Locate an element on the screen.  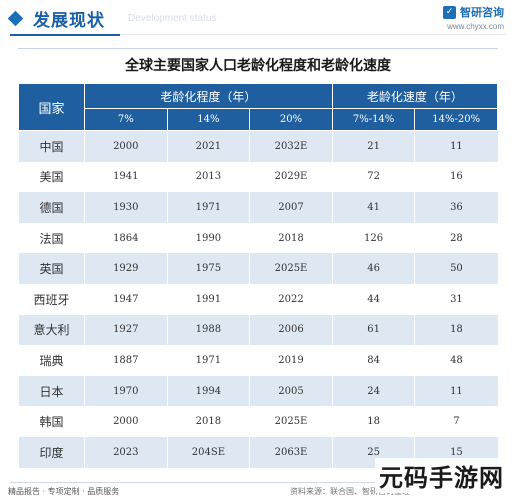
cell-20pct: 2032E is located at coordinates (291, 146).